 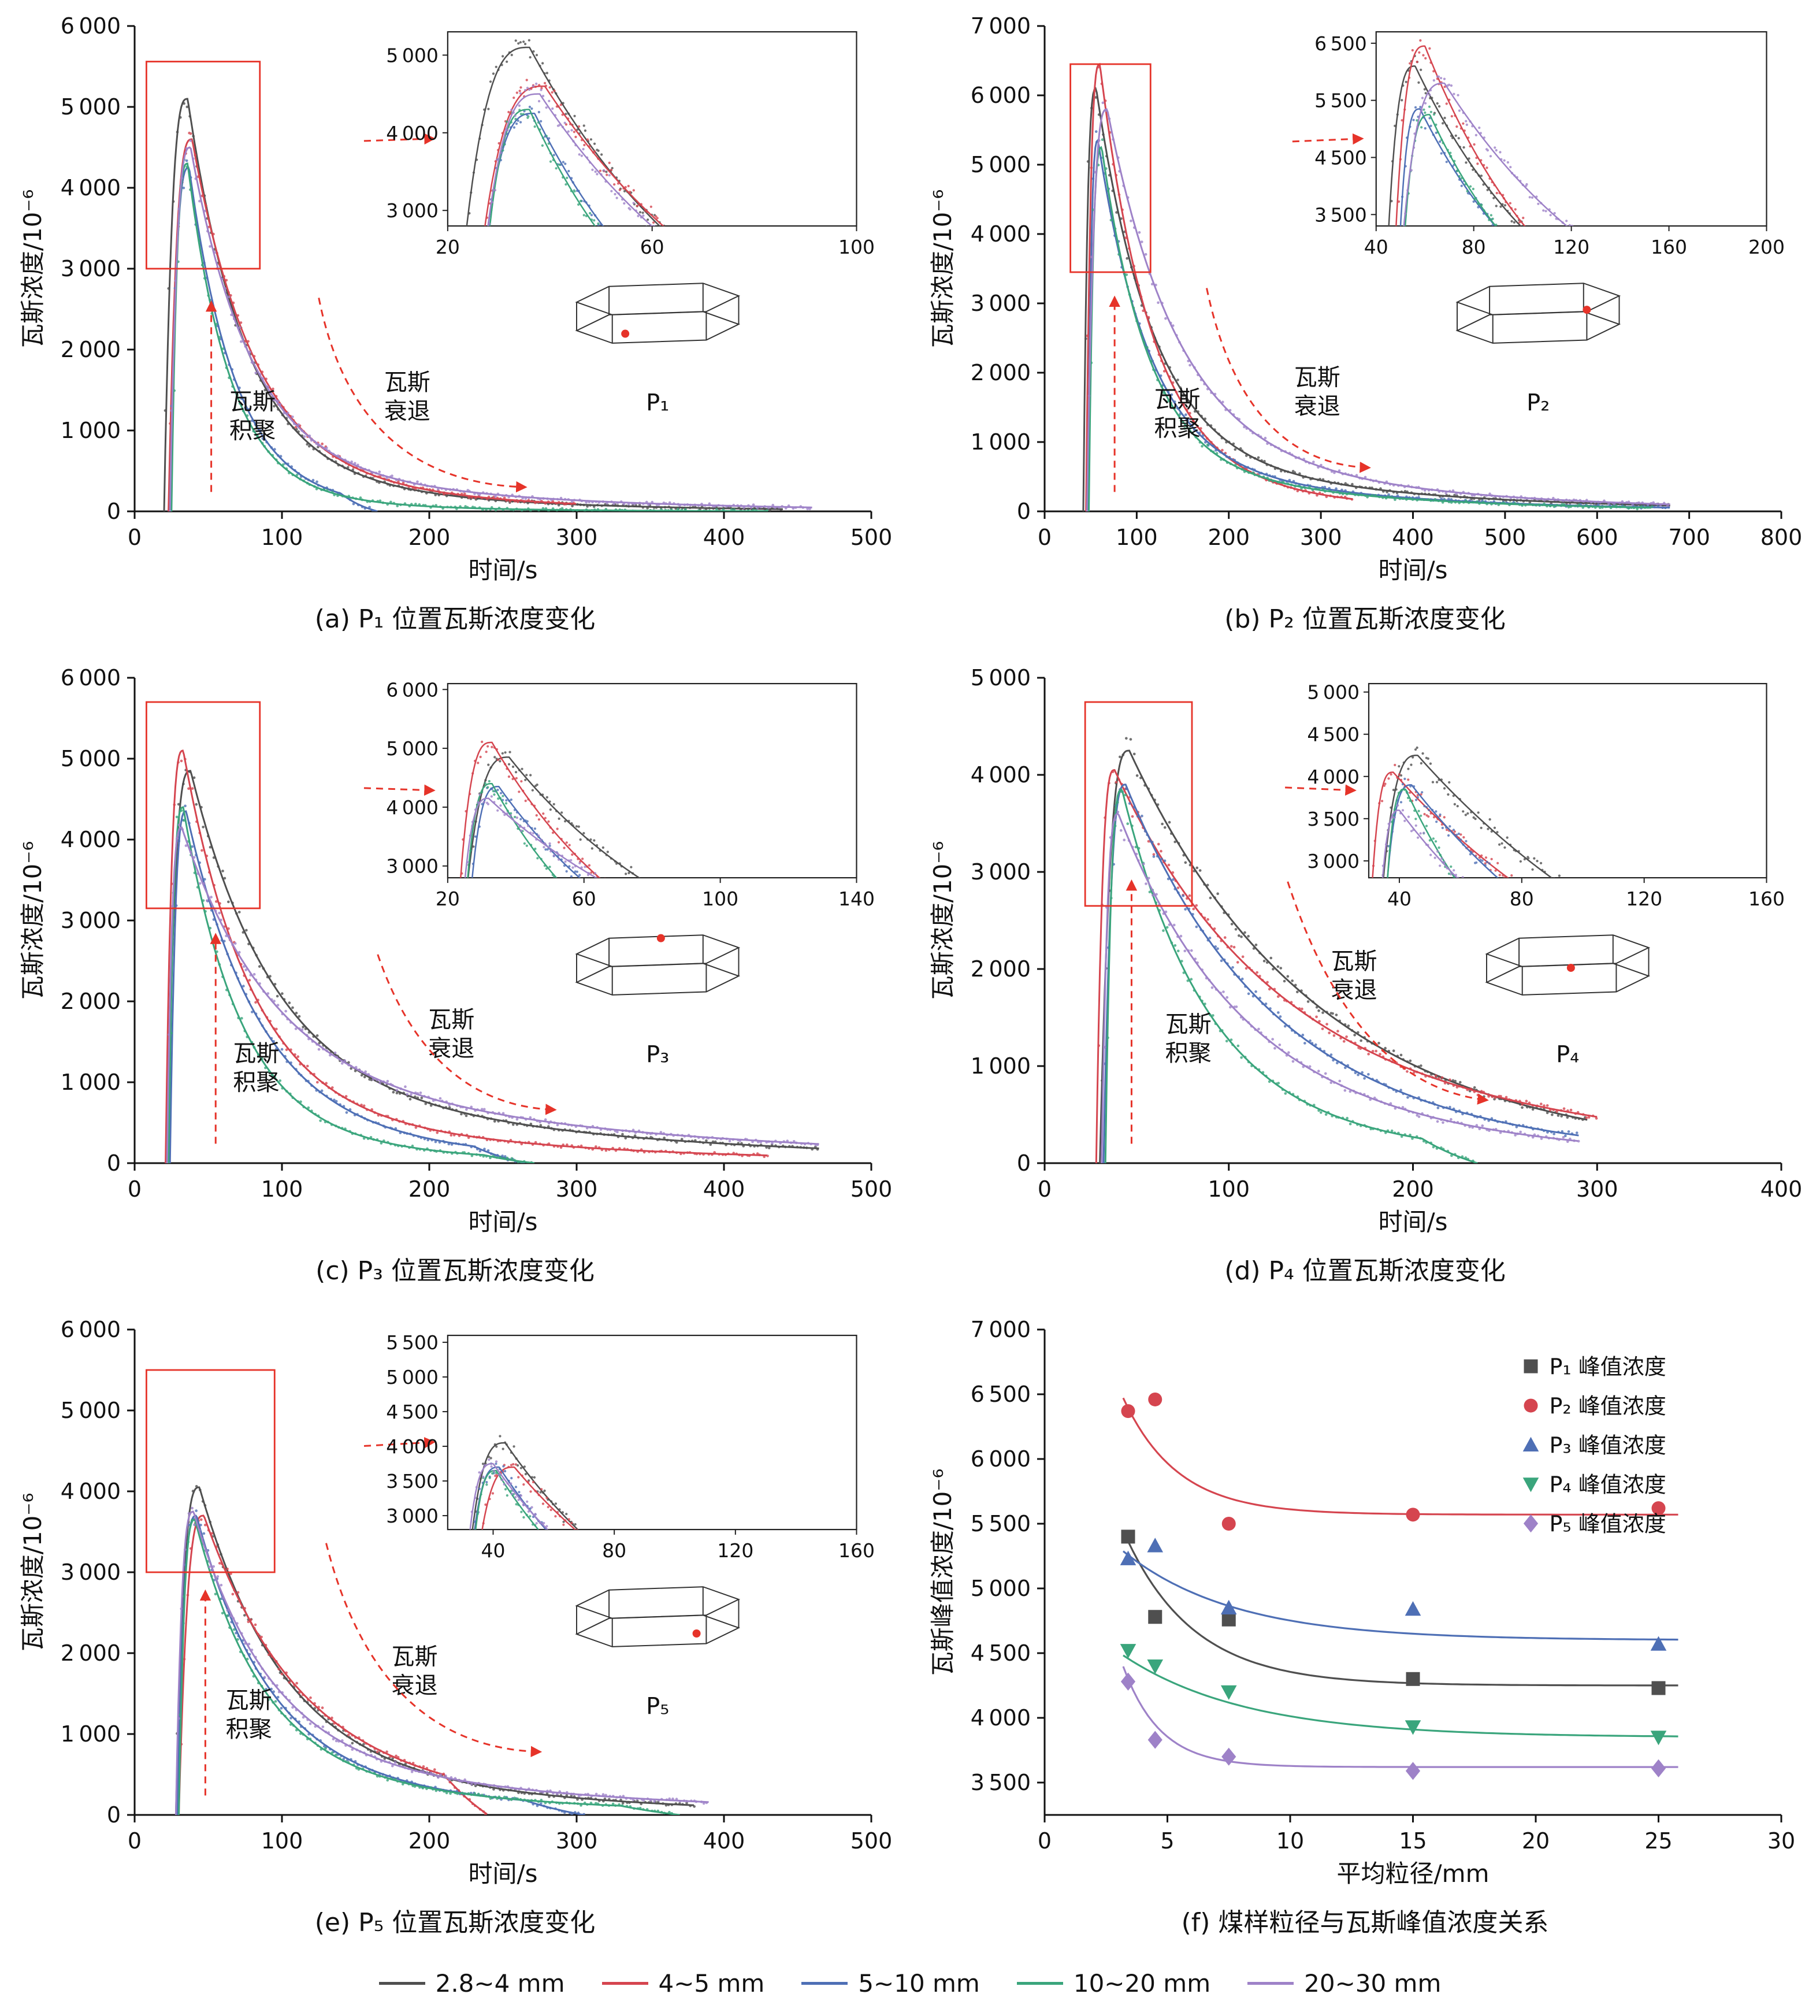 What do you see at coordinates (1607, 1367) in the screenshot?
I see `legend-entry-label: P₁ 峰值浓度` at bounding box center [1607, 1367].